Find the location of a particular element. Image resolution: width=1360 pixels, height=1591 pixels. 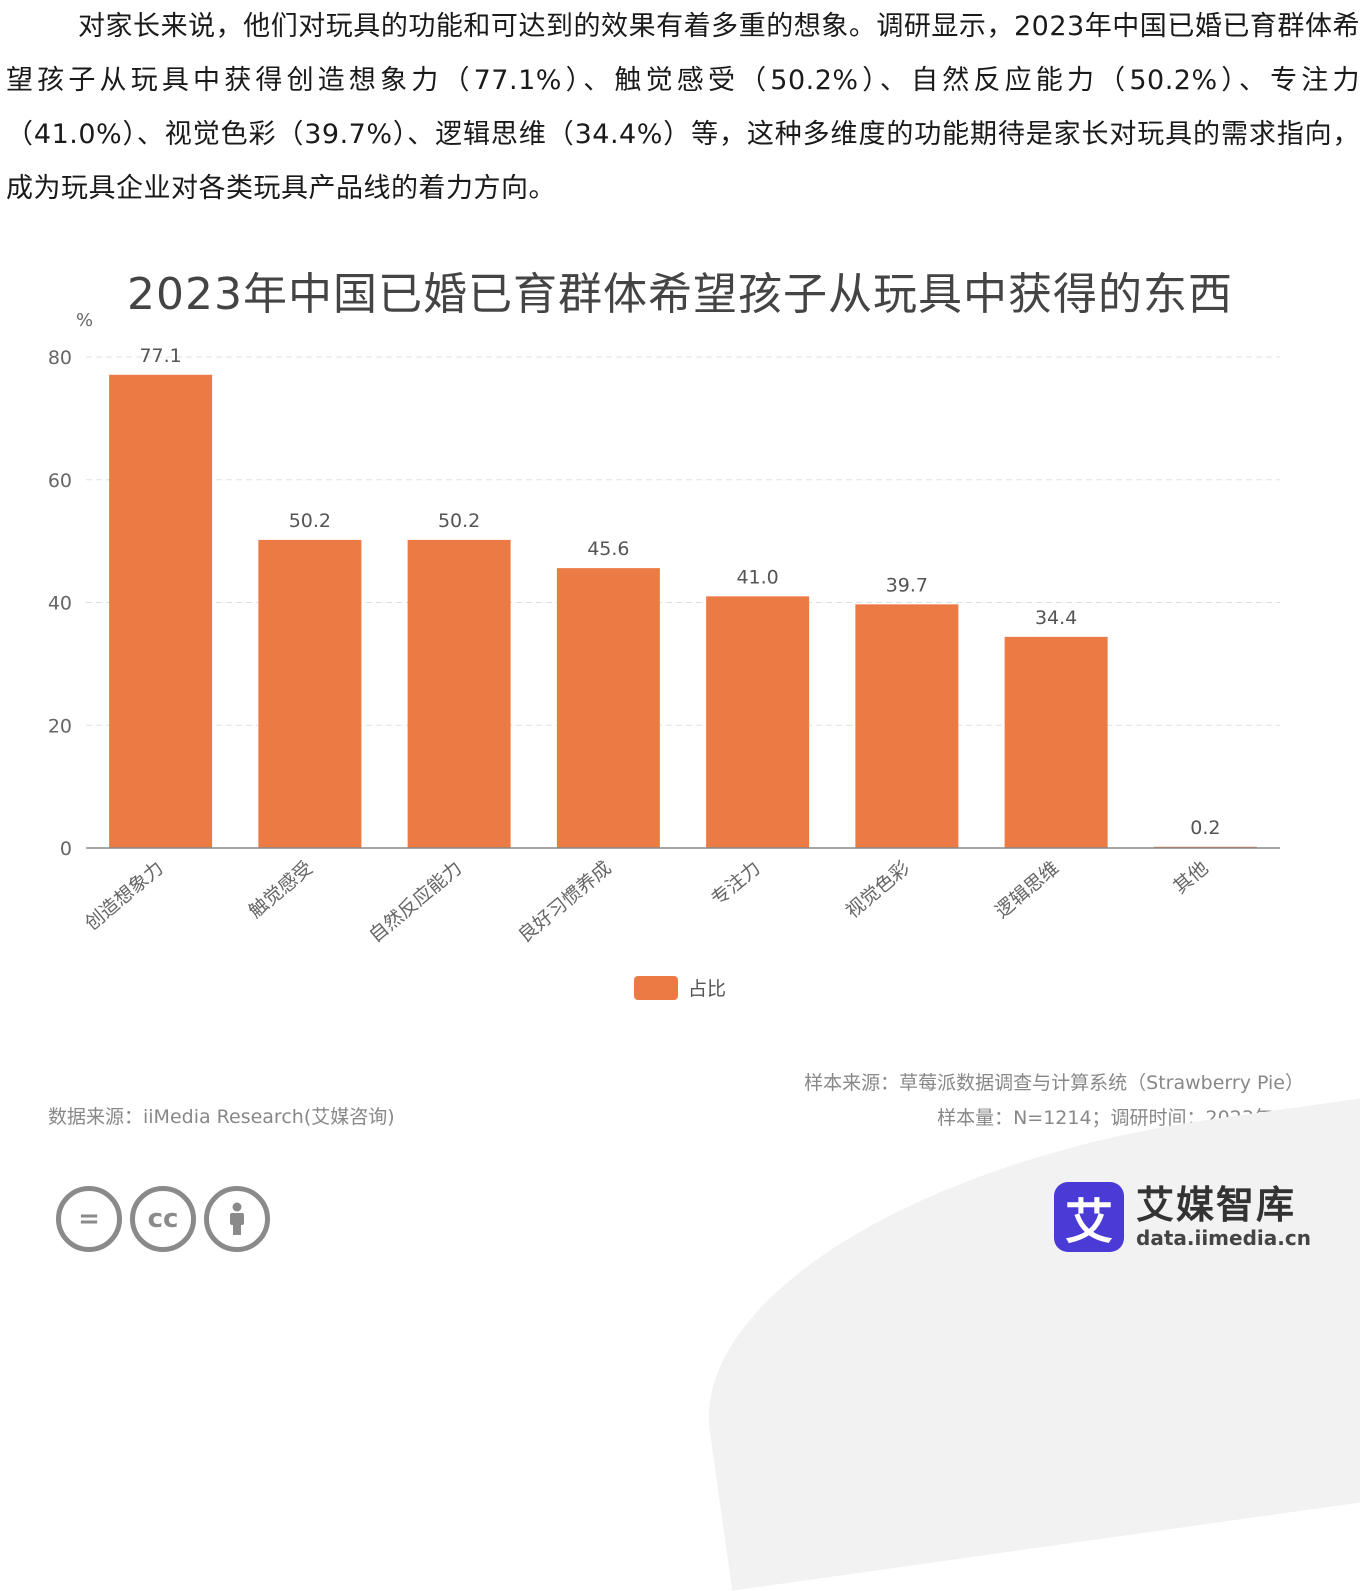

cc-icon: cc is located at coordinates (163, 1219).